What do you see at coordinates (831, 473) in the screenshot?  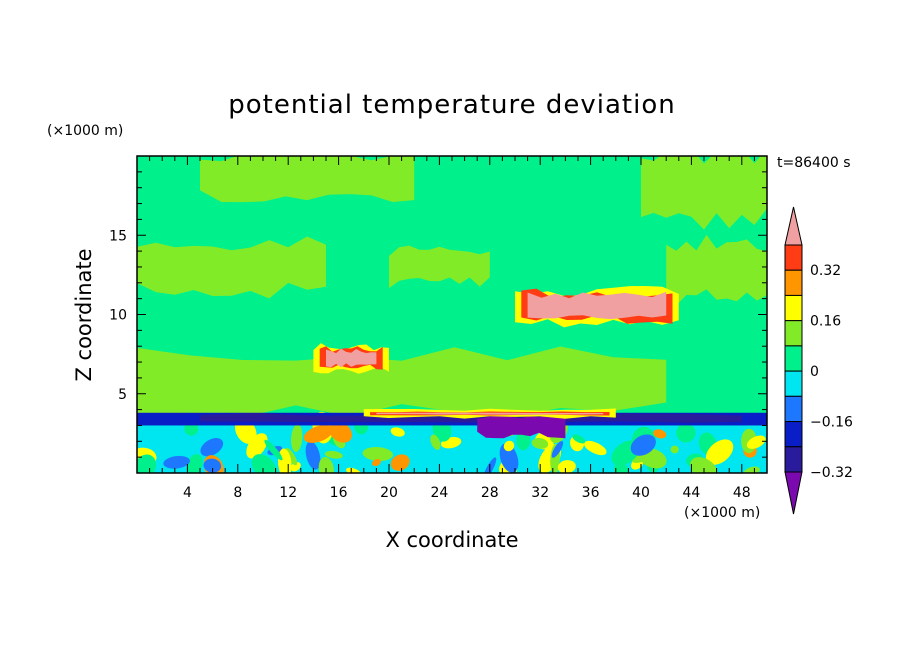 I see `colorbar-label: −0.32` at bounding box center [831, 473].